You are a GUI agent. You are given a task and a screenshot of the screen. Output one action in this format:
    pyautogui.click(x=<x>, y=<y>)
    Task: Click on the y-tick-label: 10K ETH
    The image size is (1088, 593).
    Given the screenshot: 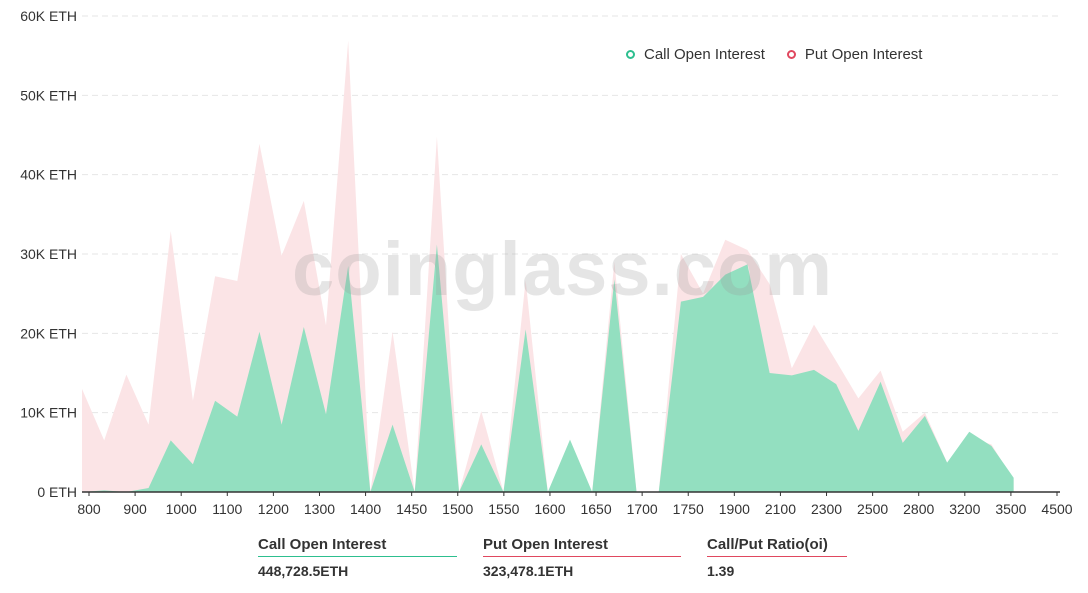 What is the action you would take?
    pyautogui.click(x=48, y=413)
    